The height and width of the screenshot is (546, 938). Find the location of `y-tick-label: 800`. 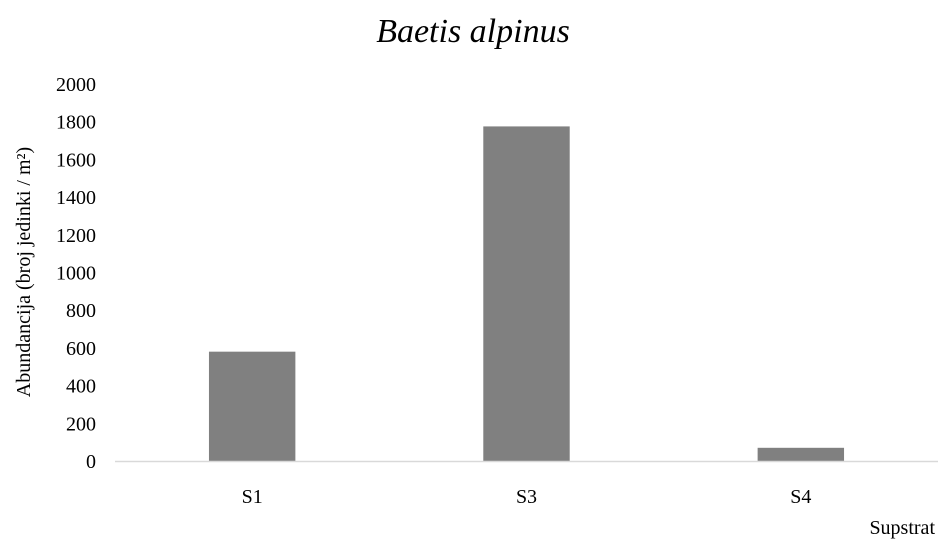

y-tick-label: 800 is located at coordinates (81, 311).